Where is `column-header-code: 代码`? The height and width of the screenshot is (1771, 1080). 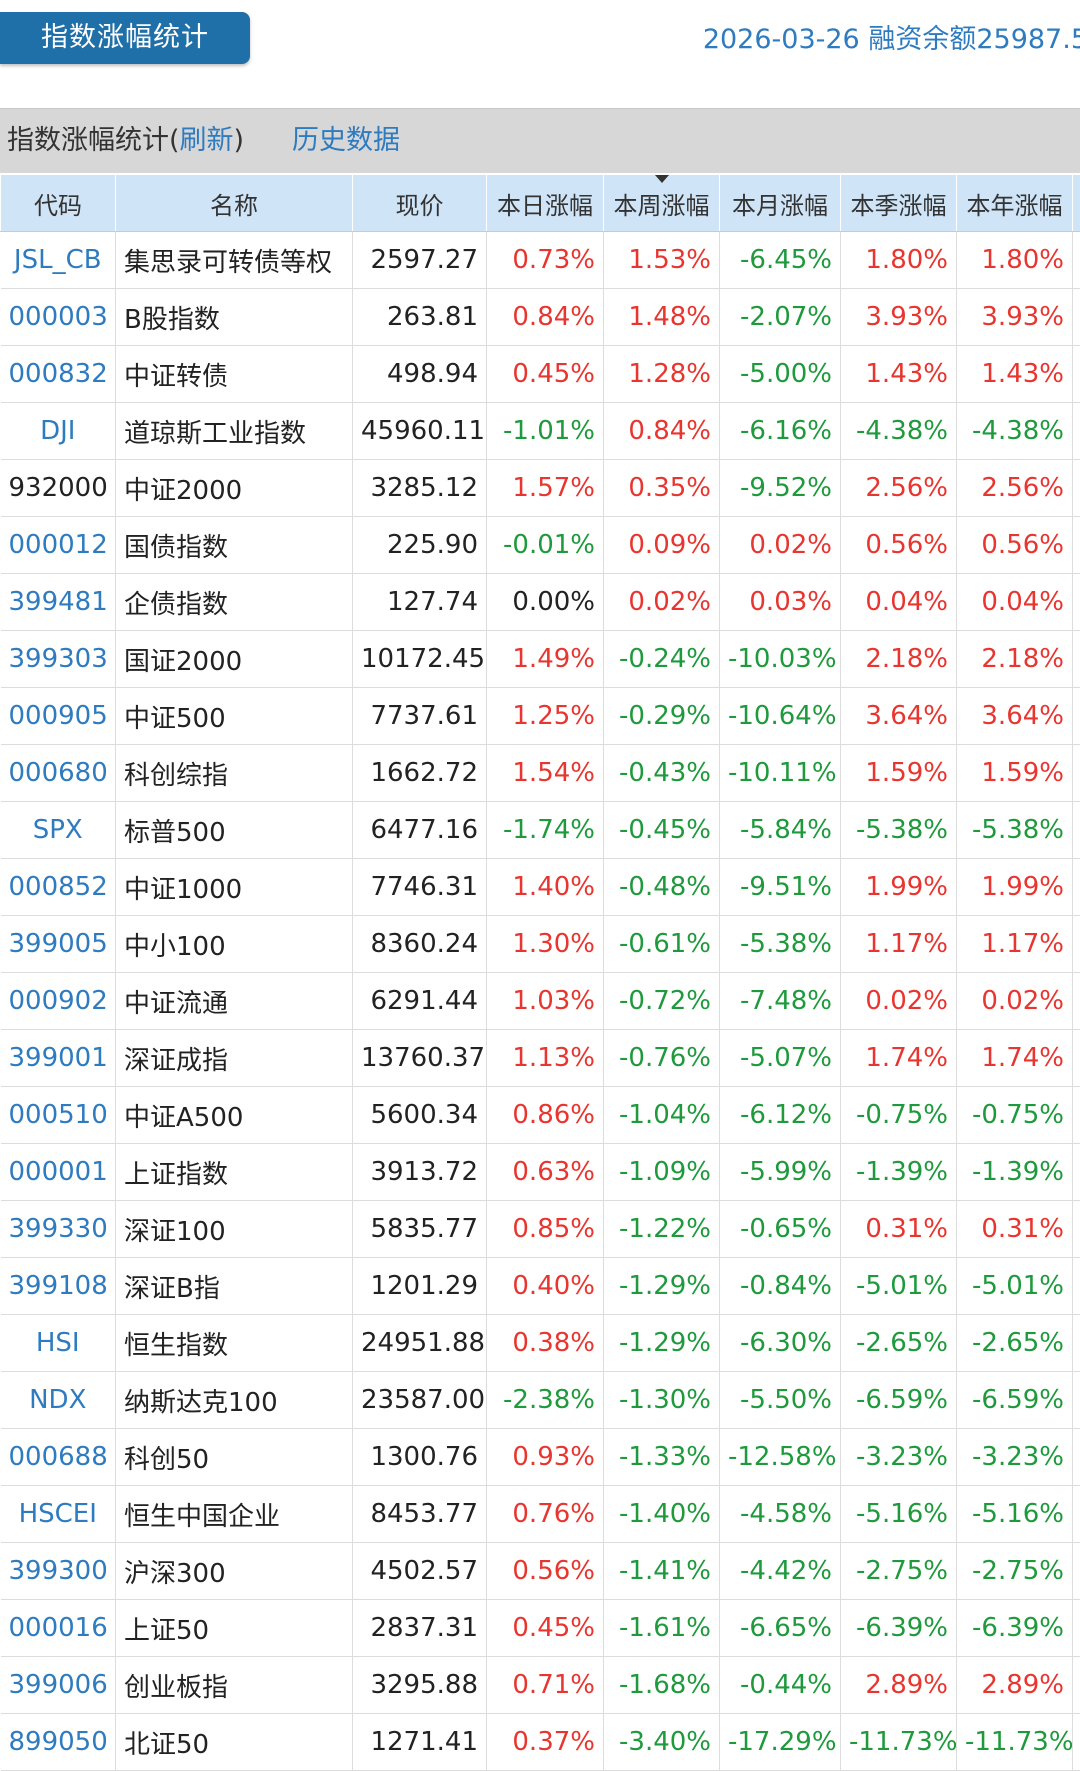 column-header-code: 代码 is located at coordinates (58, 203).